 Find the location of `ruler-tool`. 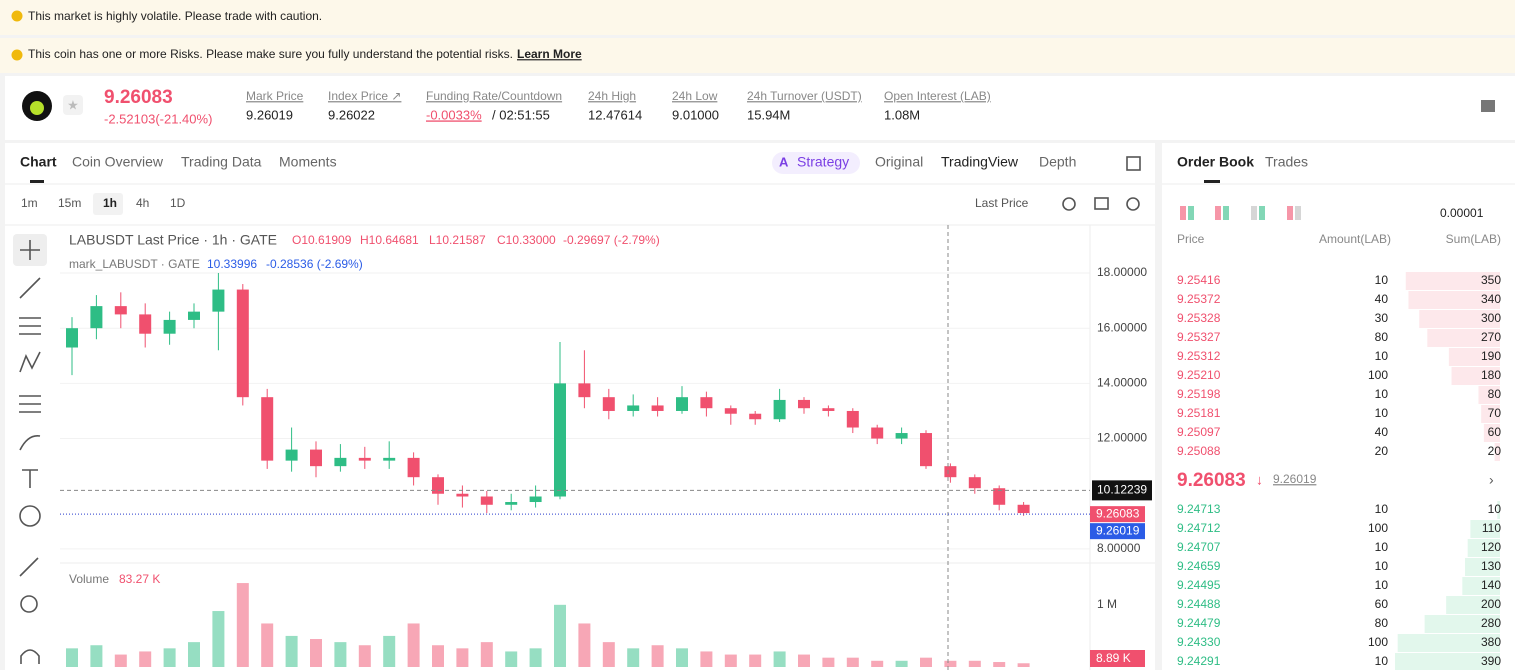

ruler-tool is located at coordinates (29, 567).